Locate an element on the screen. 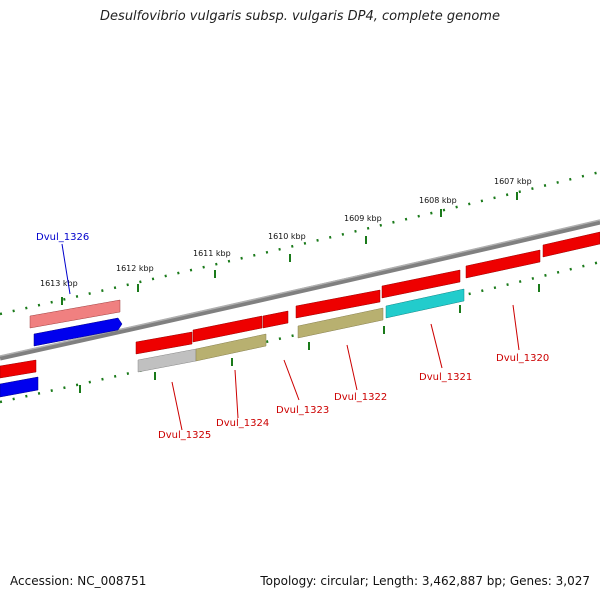  gene-label: Dvul_1322 is located at coordinates (360, 397).